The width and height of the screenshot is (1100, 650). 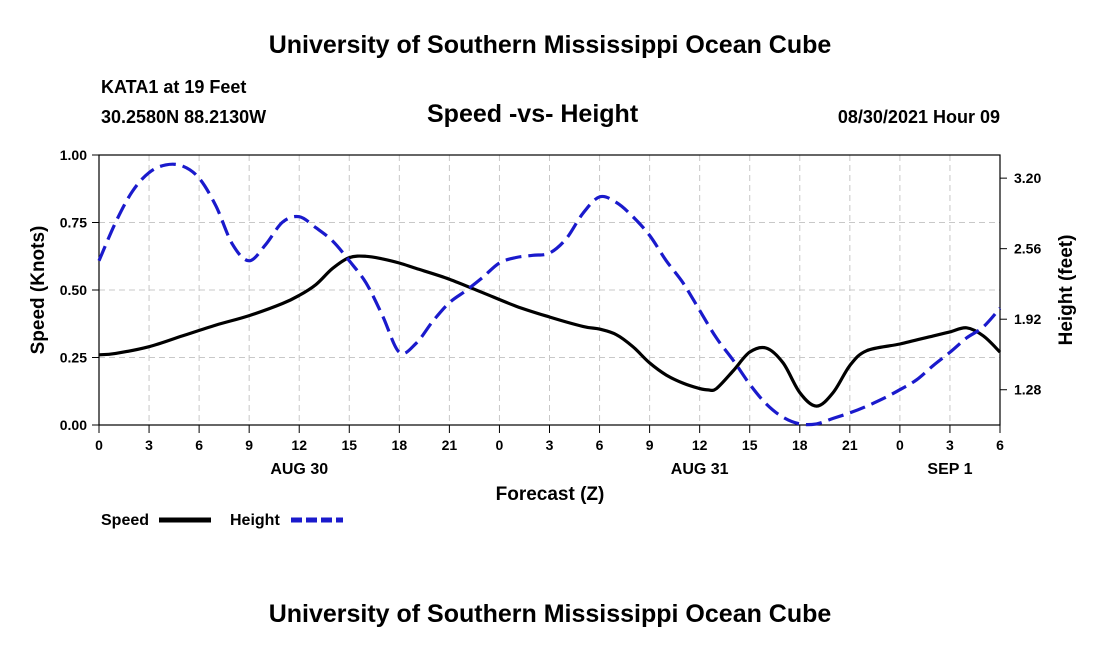 What do you see at coordinates (1027, 319) in the screenshot?
I see `y2-tick-label: 1.92` at bounding box center [1027, 319].